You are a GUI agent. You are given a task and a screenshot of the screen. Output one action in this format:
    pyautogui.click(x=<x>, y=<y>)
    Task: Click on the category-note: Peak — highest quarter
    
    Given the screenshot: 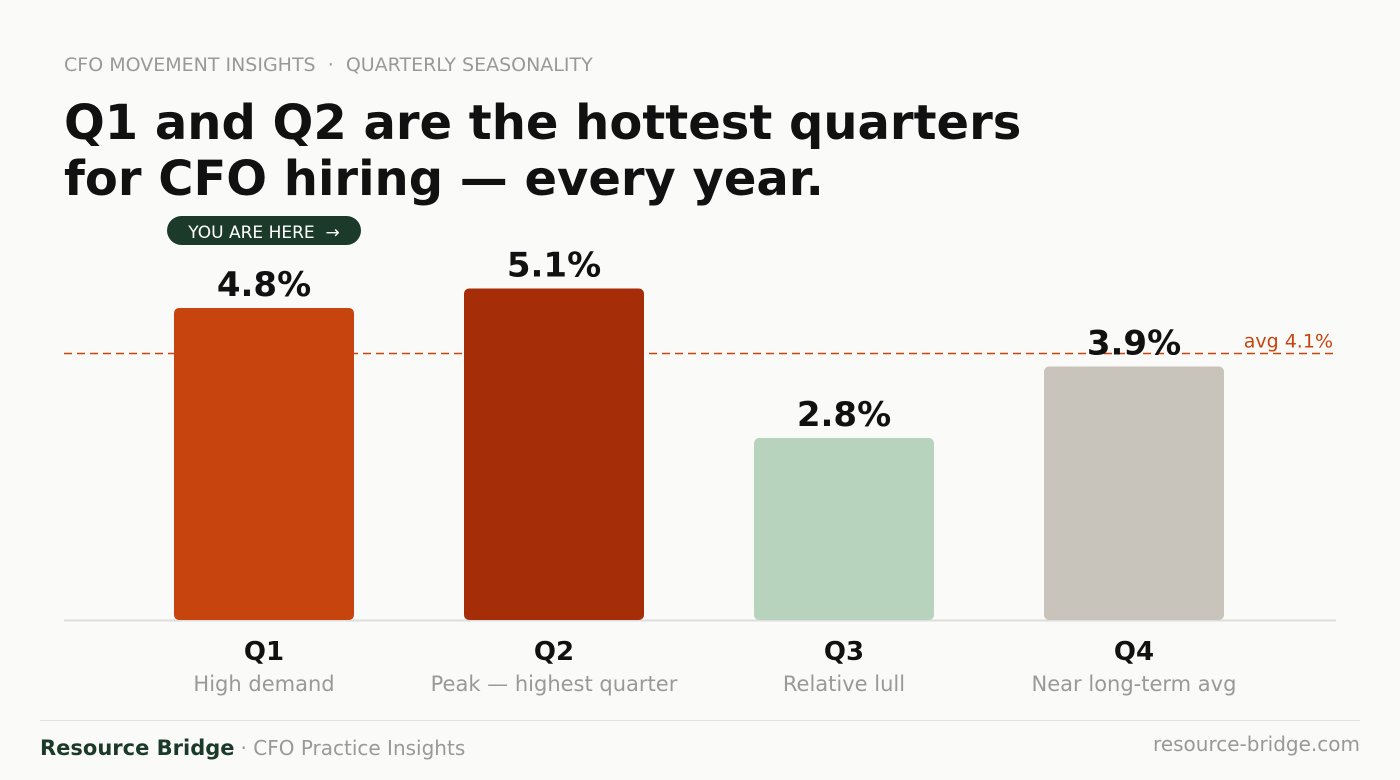 What is the action you would take?
    pyautogui.click(x=554, y=684)
    